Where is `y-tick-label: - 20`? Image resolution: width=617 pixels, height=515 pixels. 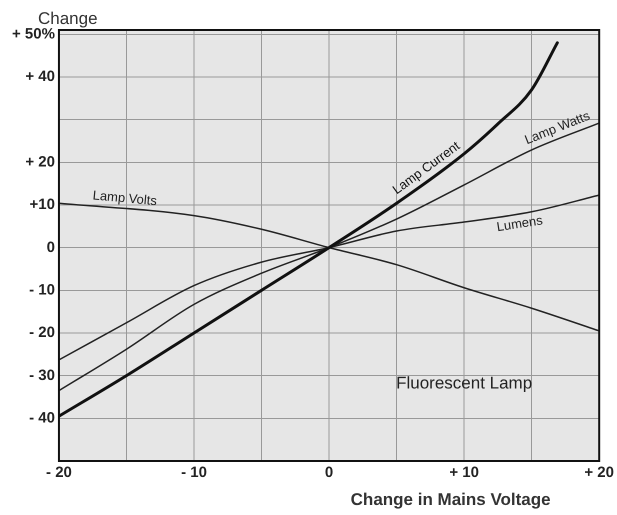
y-tick-label: - 20 is located at coordinates (42, 333).